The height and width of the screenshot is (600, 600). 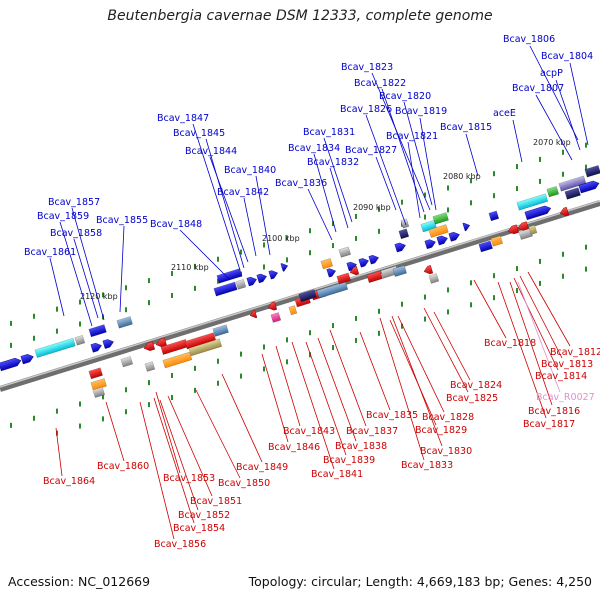 I want to click on gene-label: Bcav_1836, so click(x=301, y=183).